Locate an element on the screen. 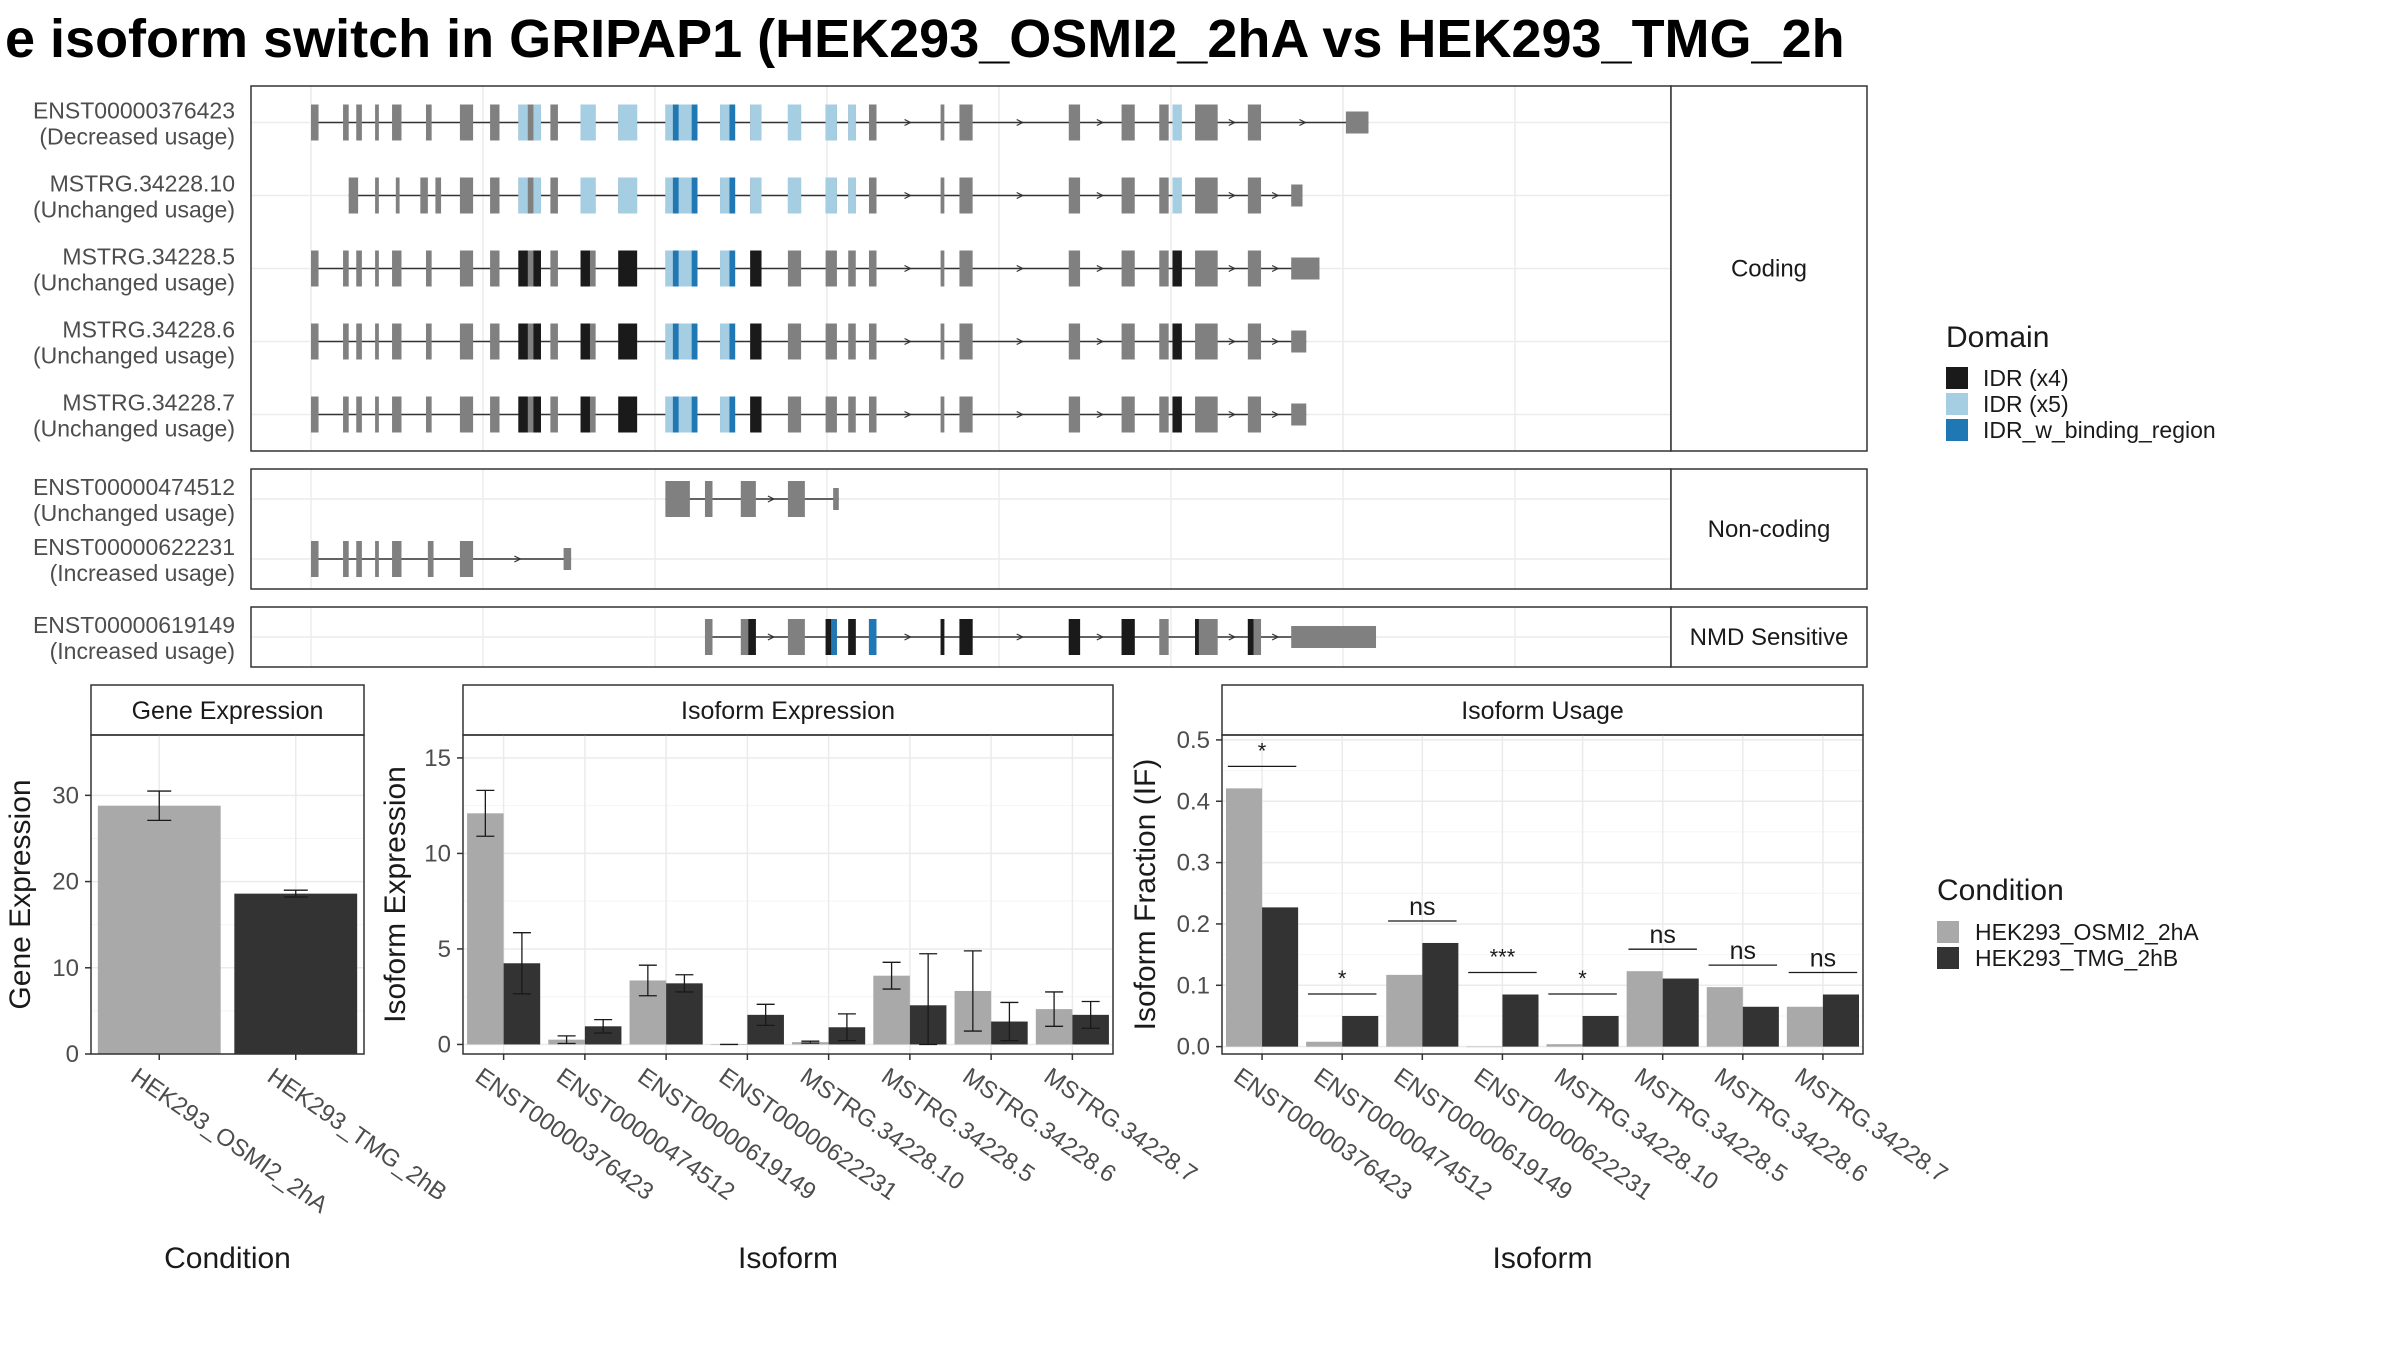  transcript-id-label: MSTRG.34228.6 is located at coordinates (148, 330).